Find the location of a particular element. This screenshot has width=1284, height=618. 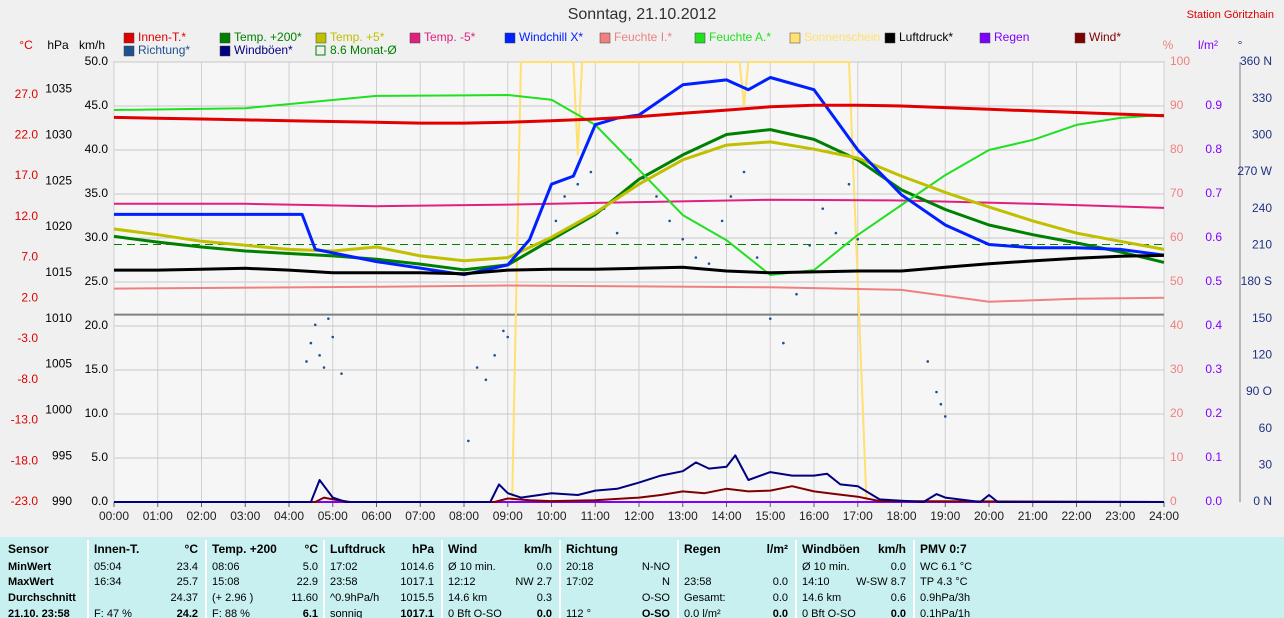

y-tick-label: 1000 is located at coordinates (58, 410).